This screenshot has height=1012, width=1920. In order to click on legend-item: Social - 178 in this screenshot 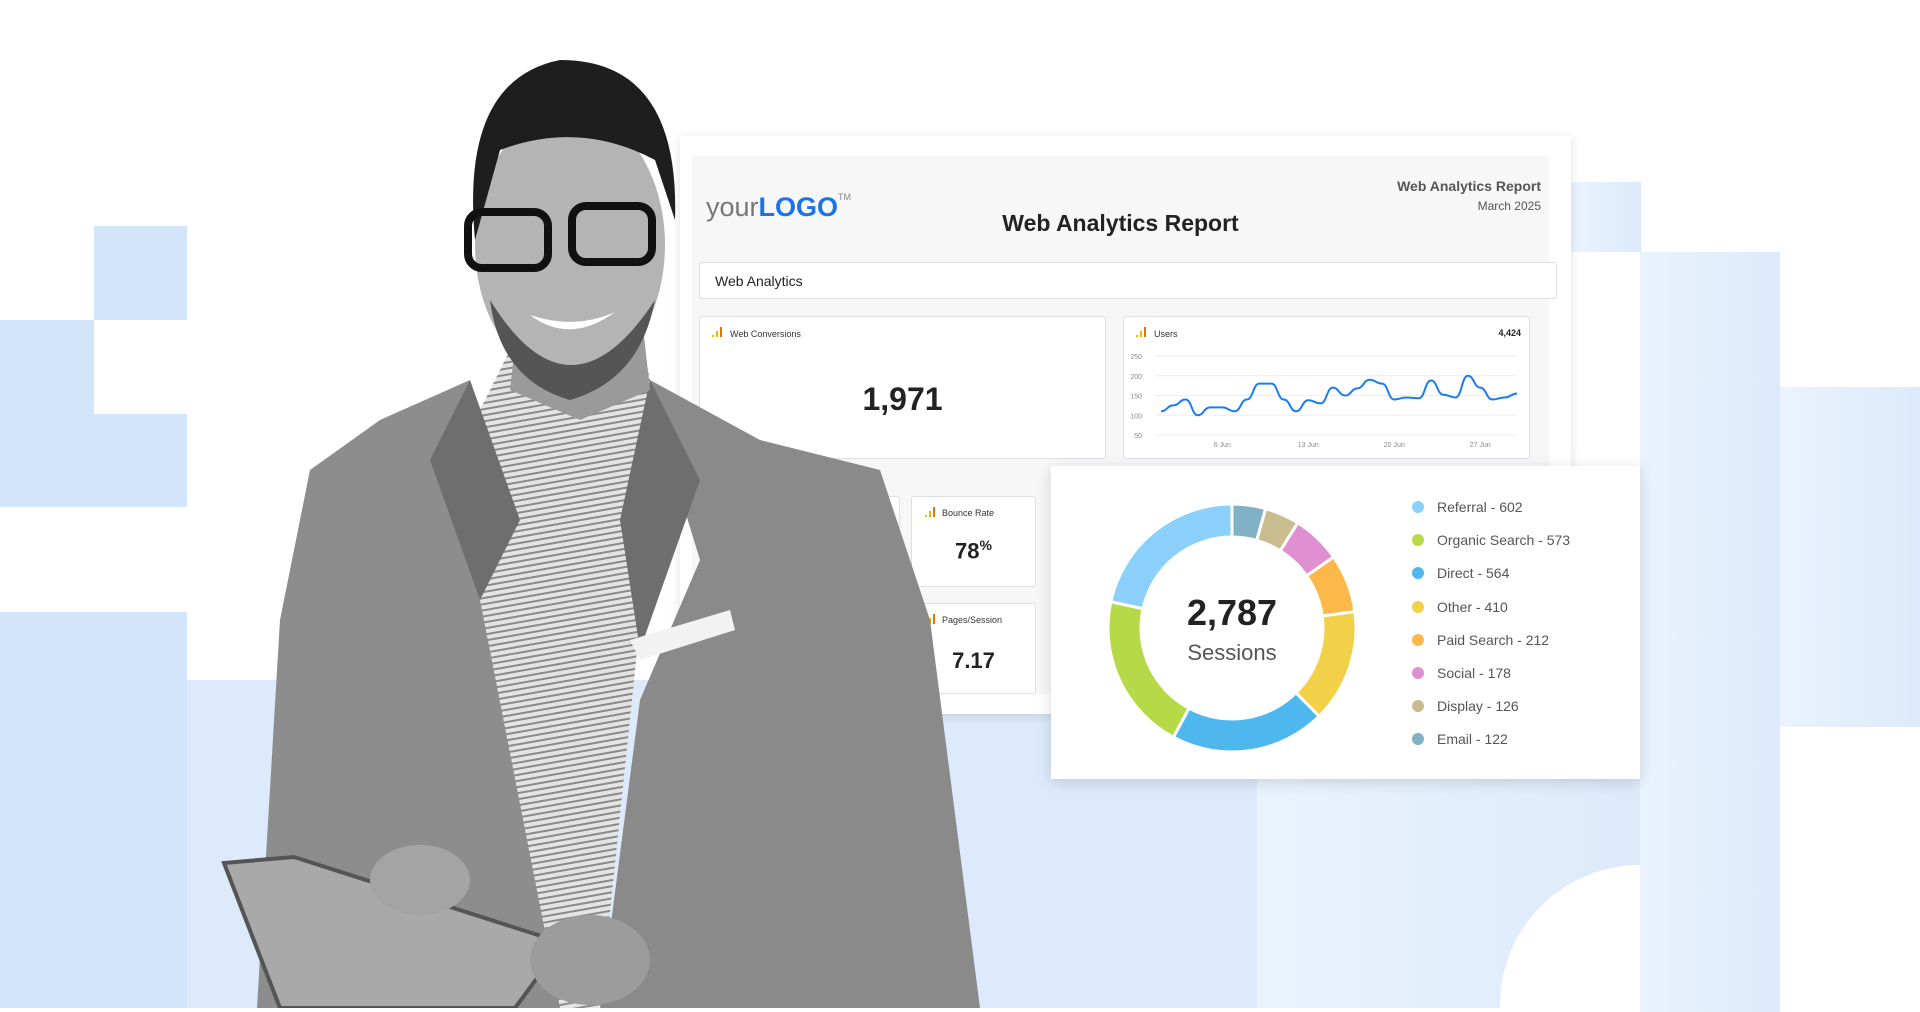, I will do `click(1461, 673)`.